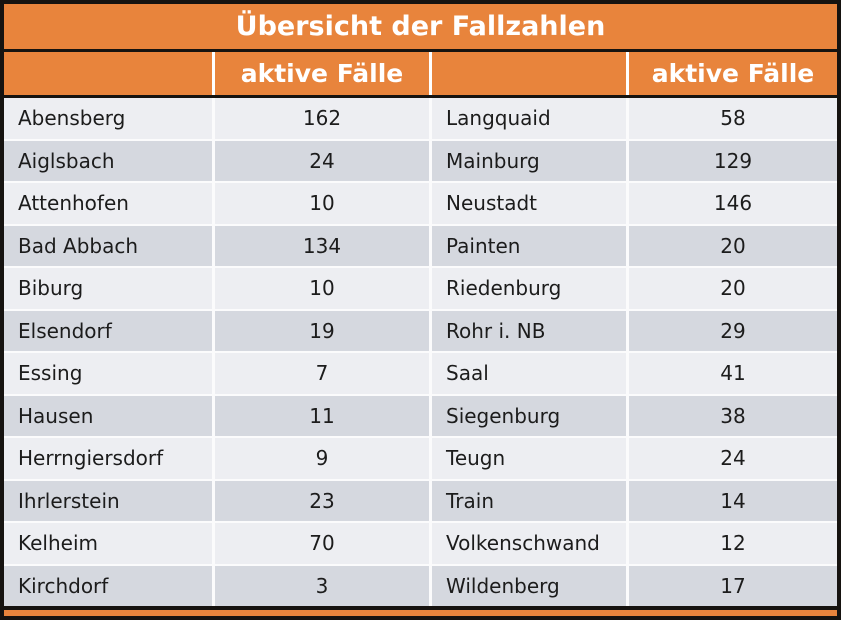 Image resolution: width=841 pixels, height=620 pixels. Describe the element at coordinates (108, 373) in the screenshot. I see `municipality-cell: Essing` at that location.